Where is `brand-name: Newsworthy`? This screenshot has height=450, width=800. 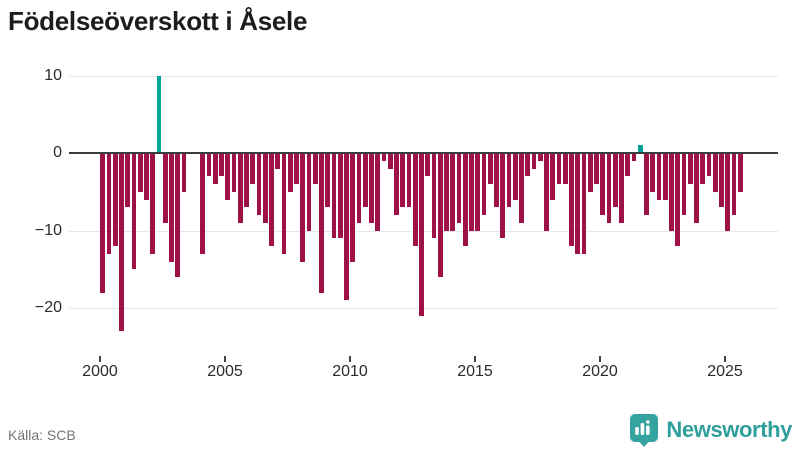
brand-name: Newsworthy is located at coordinates (729, 429).